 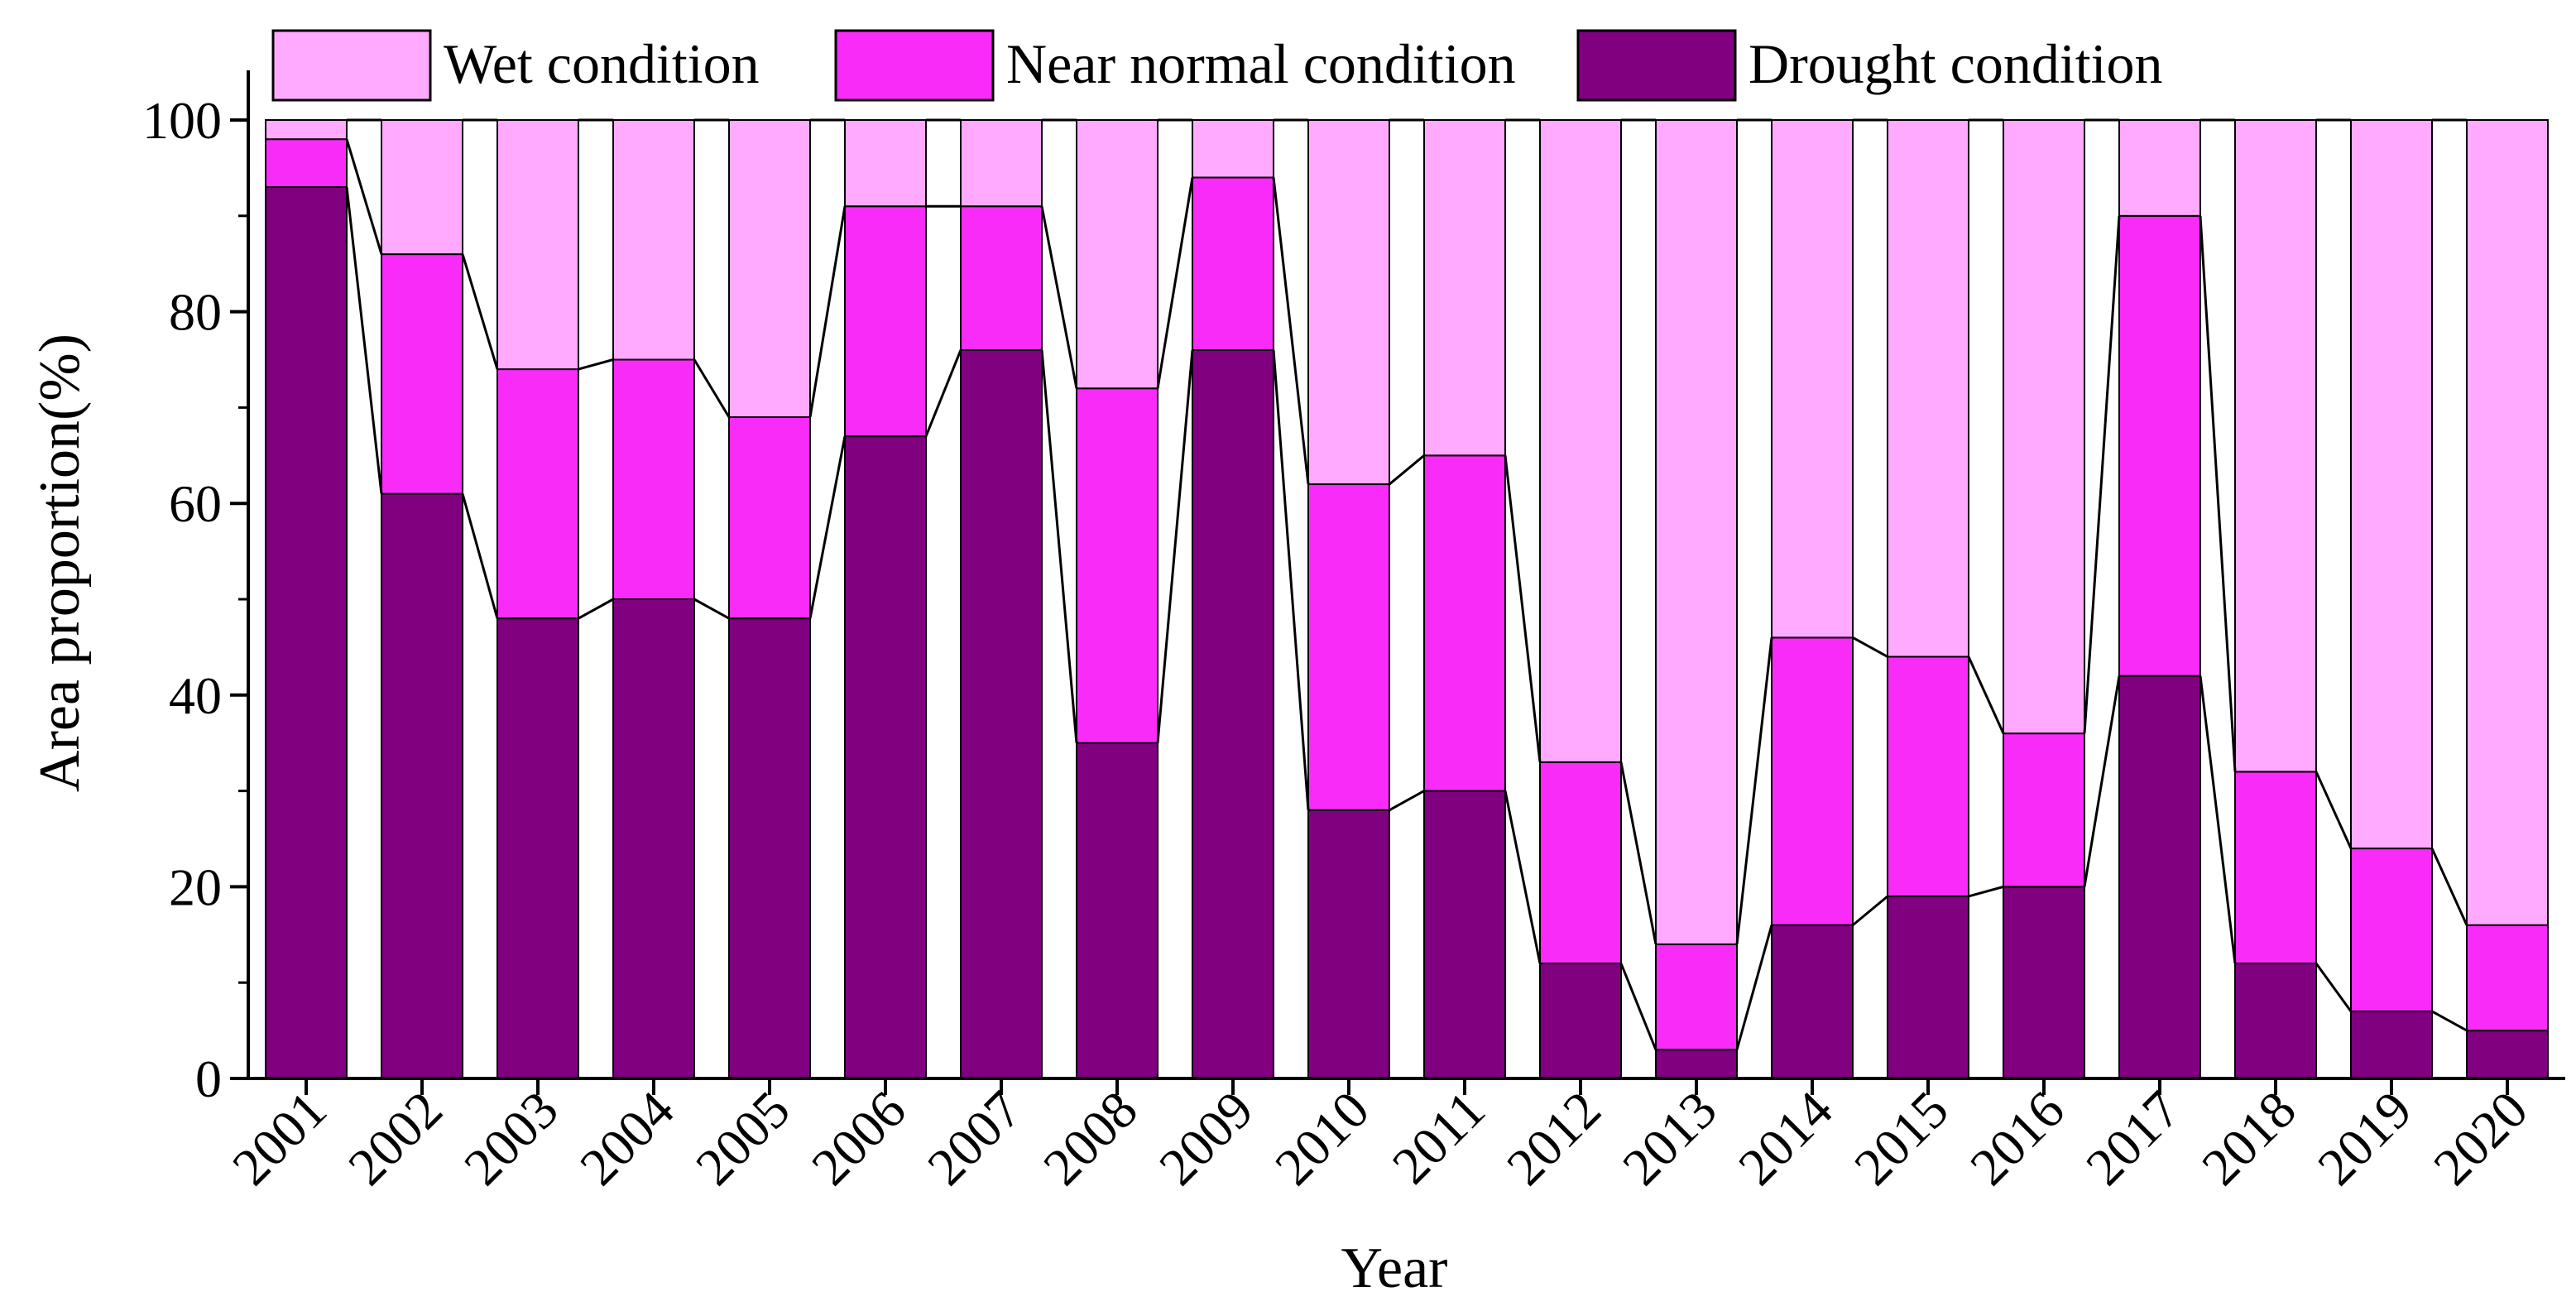 What do you see at coordinates (1261, 64) in the screenshot?
I see `legend-label-near-normal-condition: Near normal condition` at bounding box center [1261, 64].